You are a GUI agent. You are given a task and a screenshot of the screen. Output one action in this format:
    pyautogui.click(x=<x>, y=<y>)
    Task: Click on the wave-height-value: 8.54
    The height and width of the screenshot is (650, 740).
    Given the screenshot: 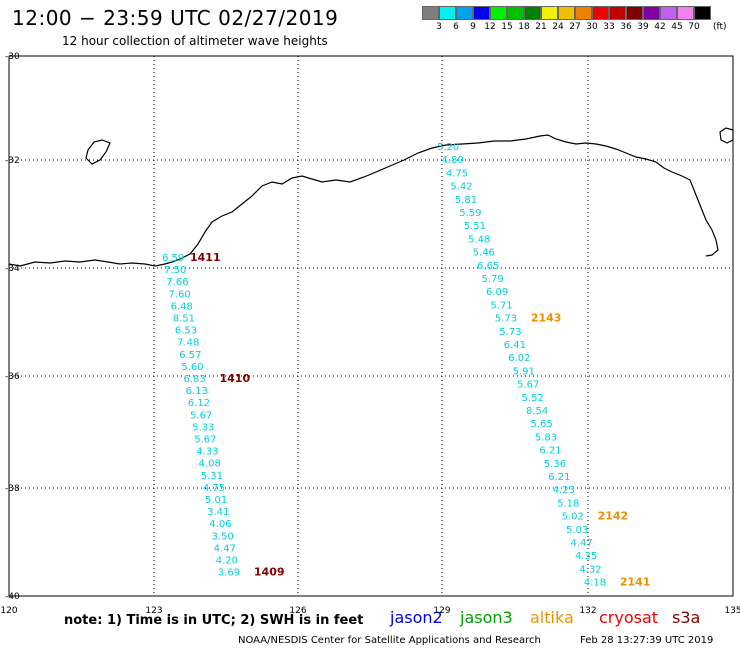 What is the action you would take?
    pyautogui.click(x=537, y=411)
    